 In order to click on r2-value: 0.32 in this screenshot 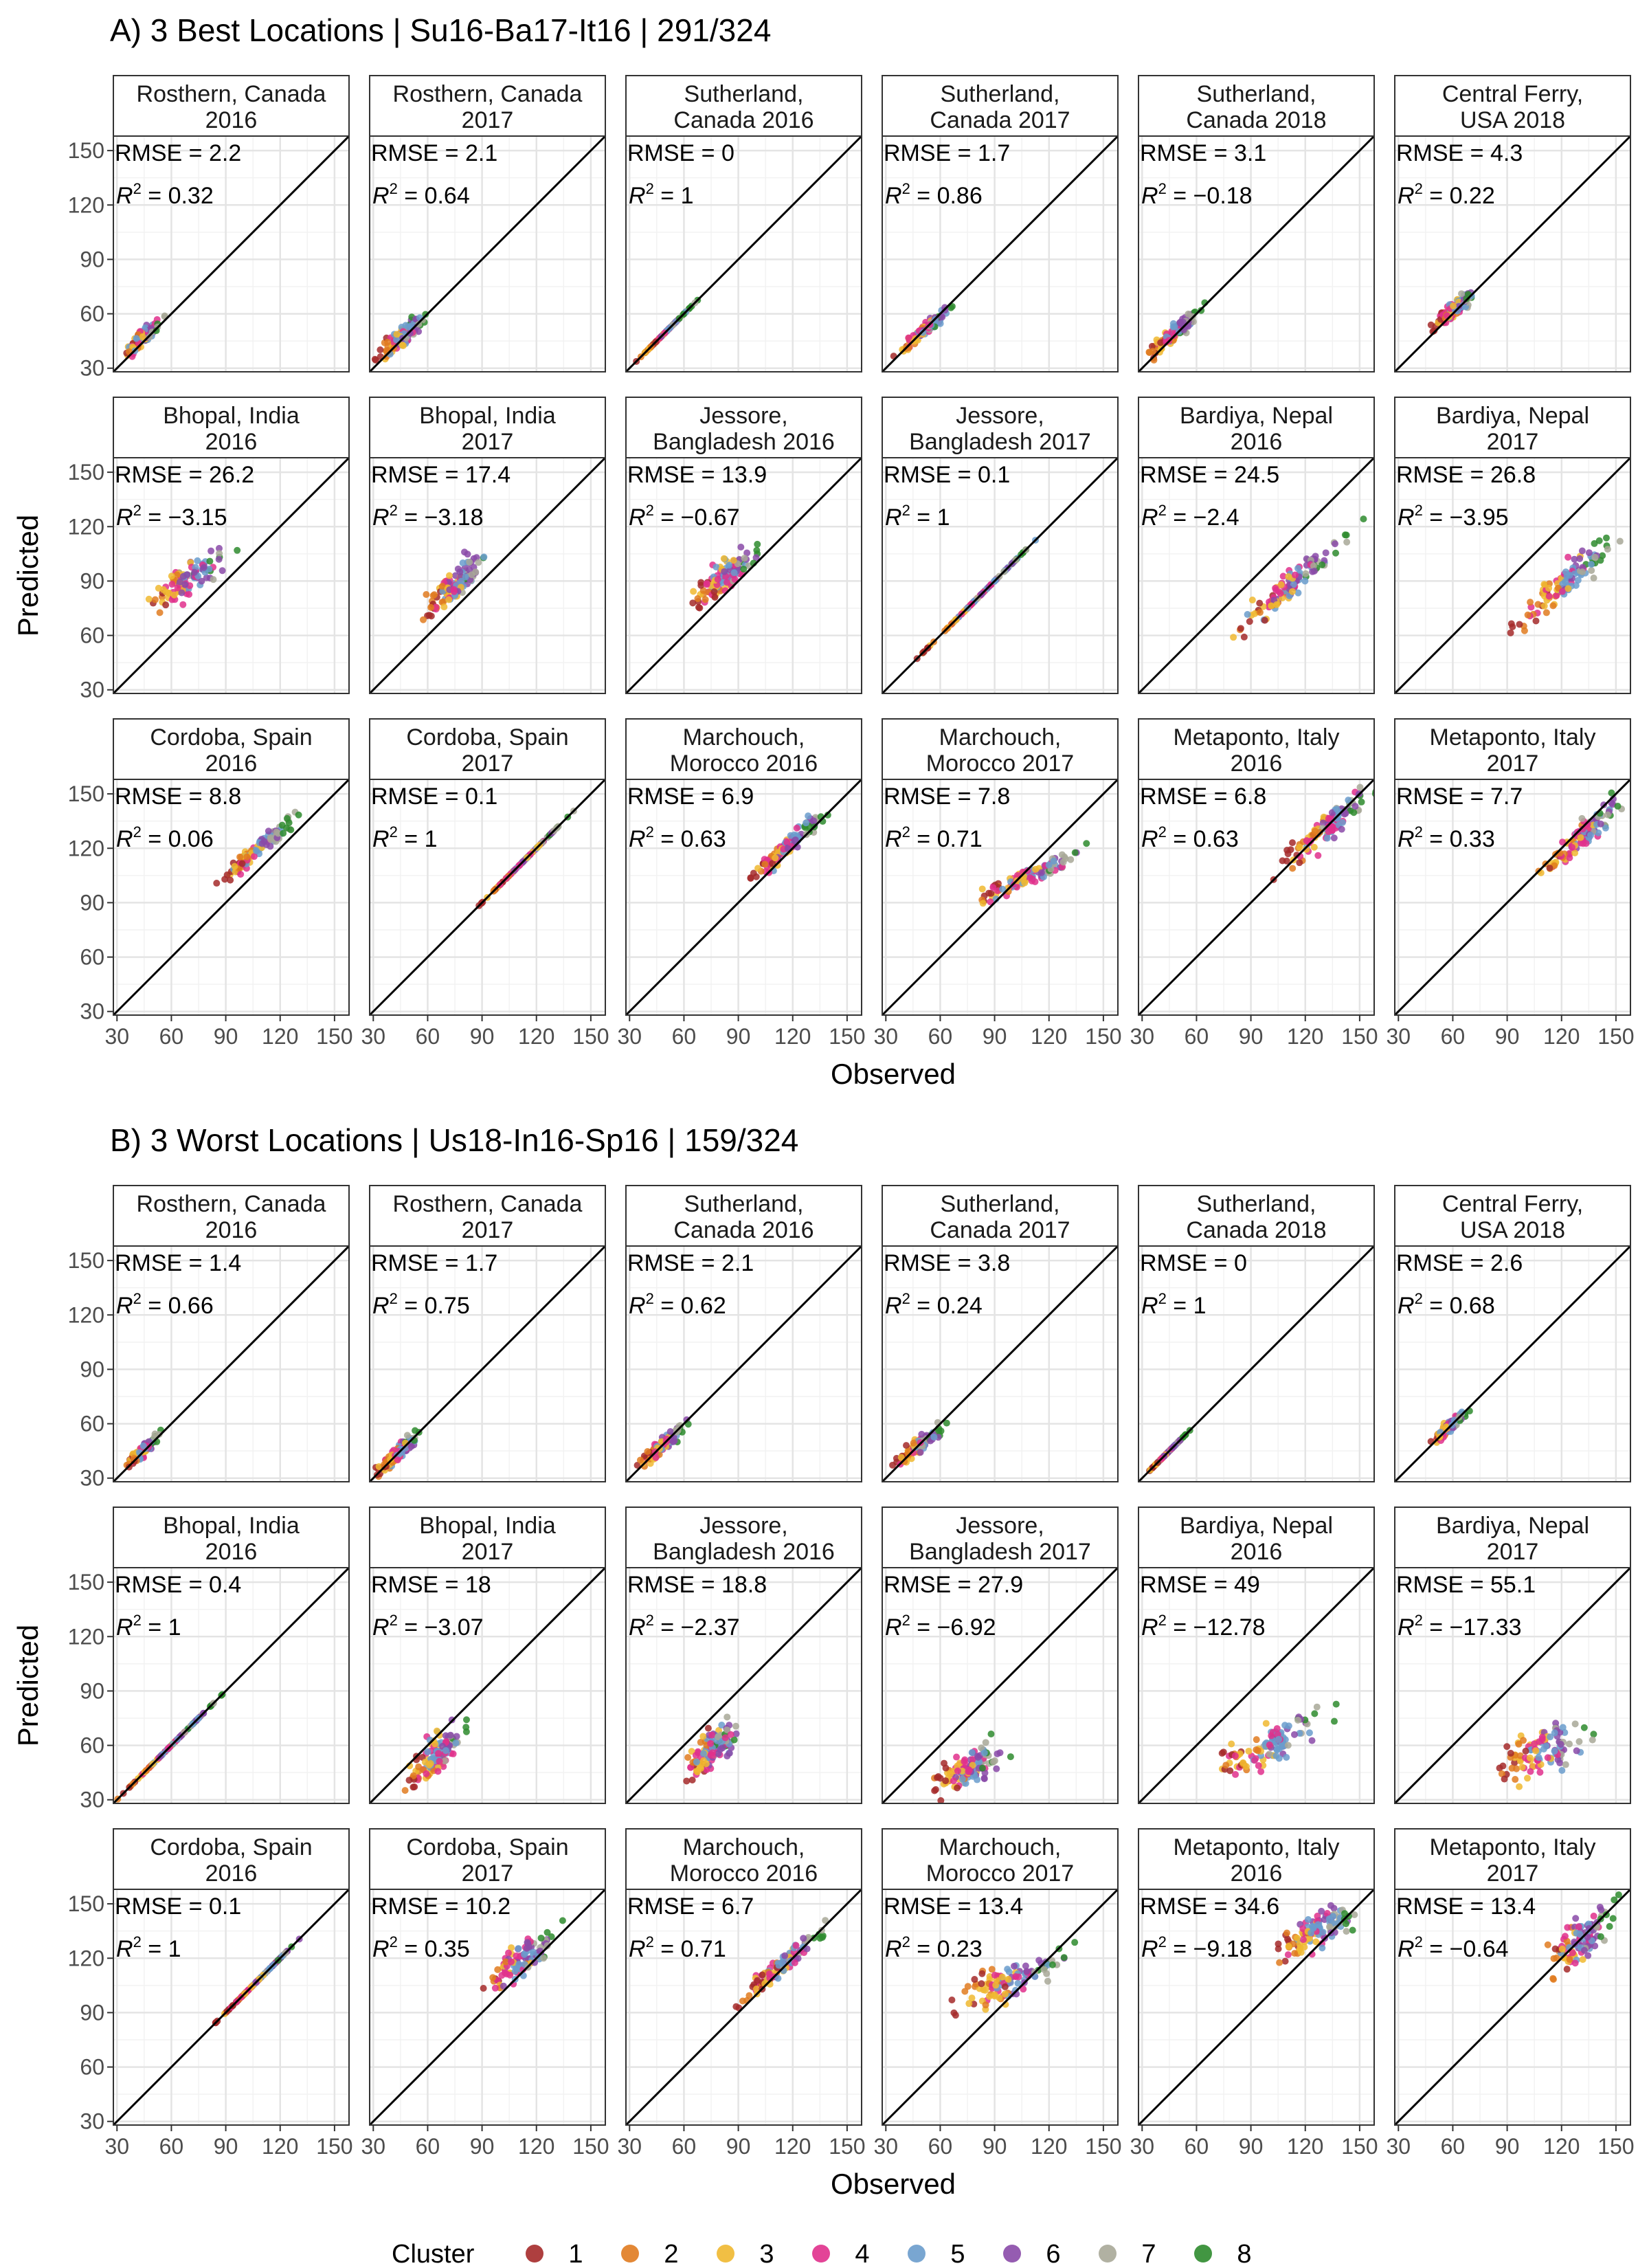, I will do `click(191, 196)`.